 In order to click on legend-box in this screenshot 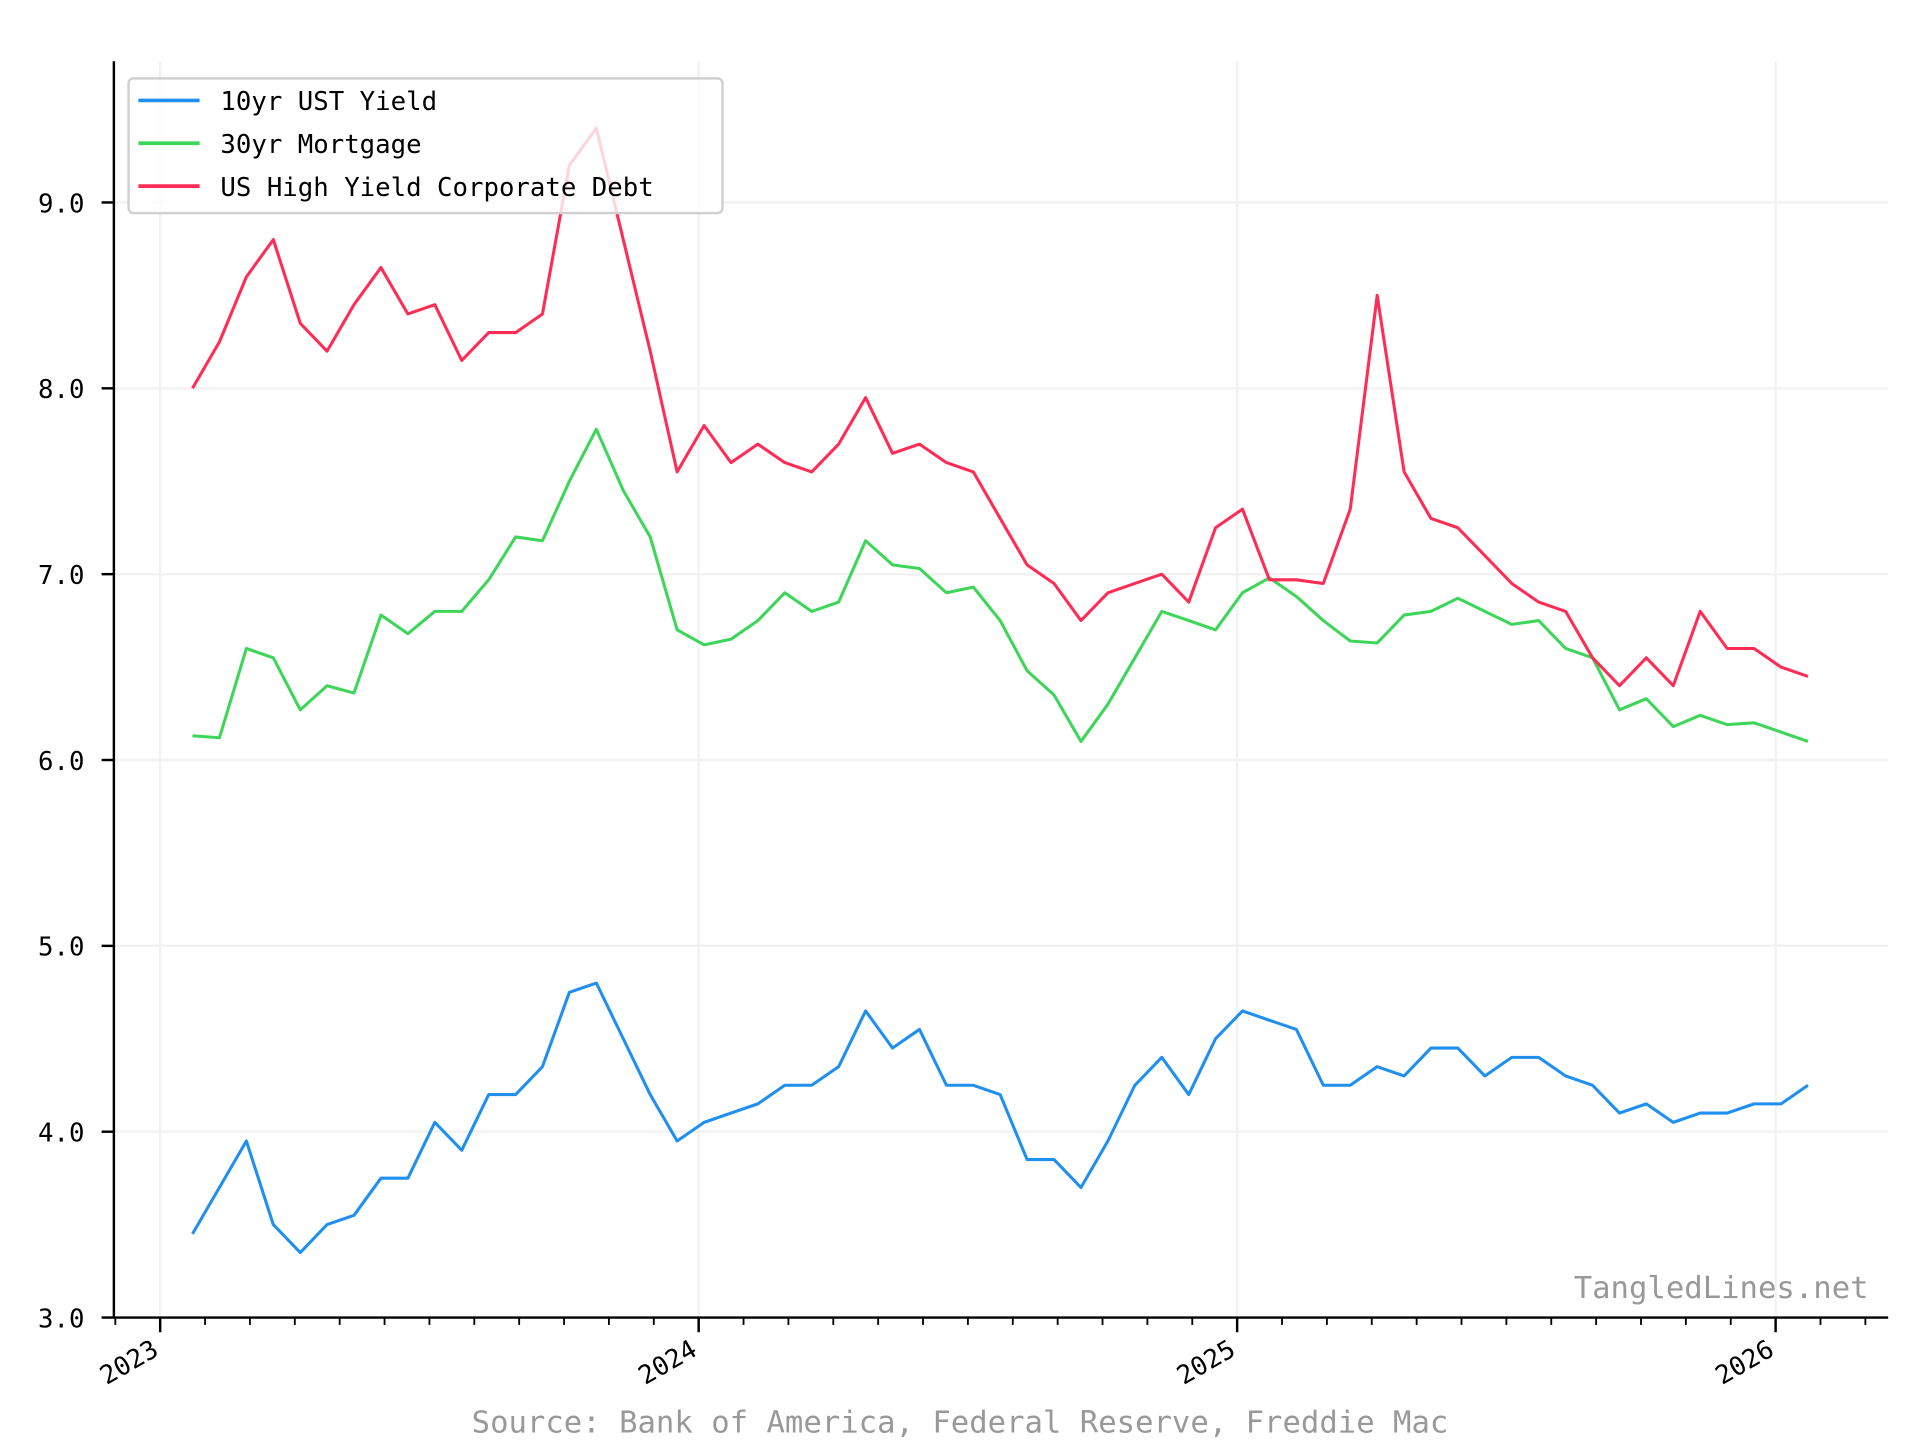, I will do `click(425, 146)`.